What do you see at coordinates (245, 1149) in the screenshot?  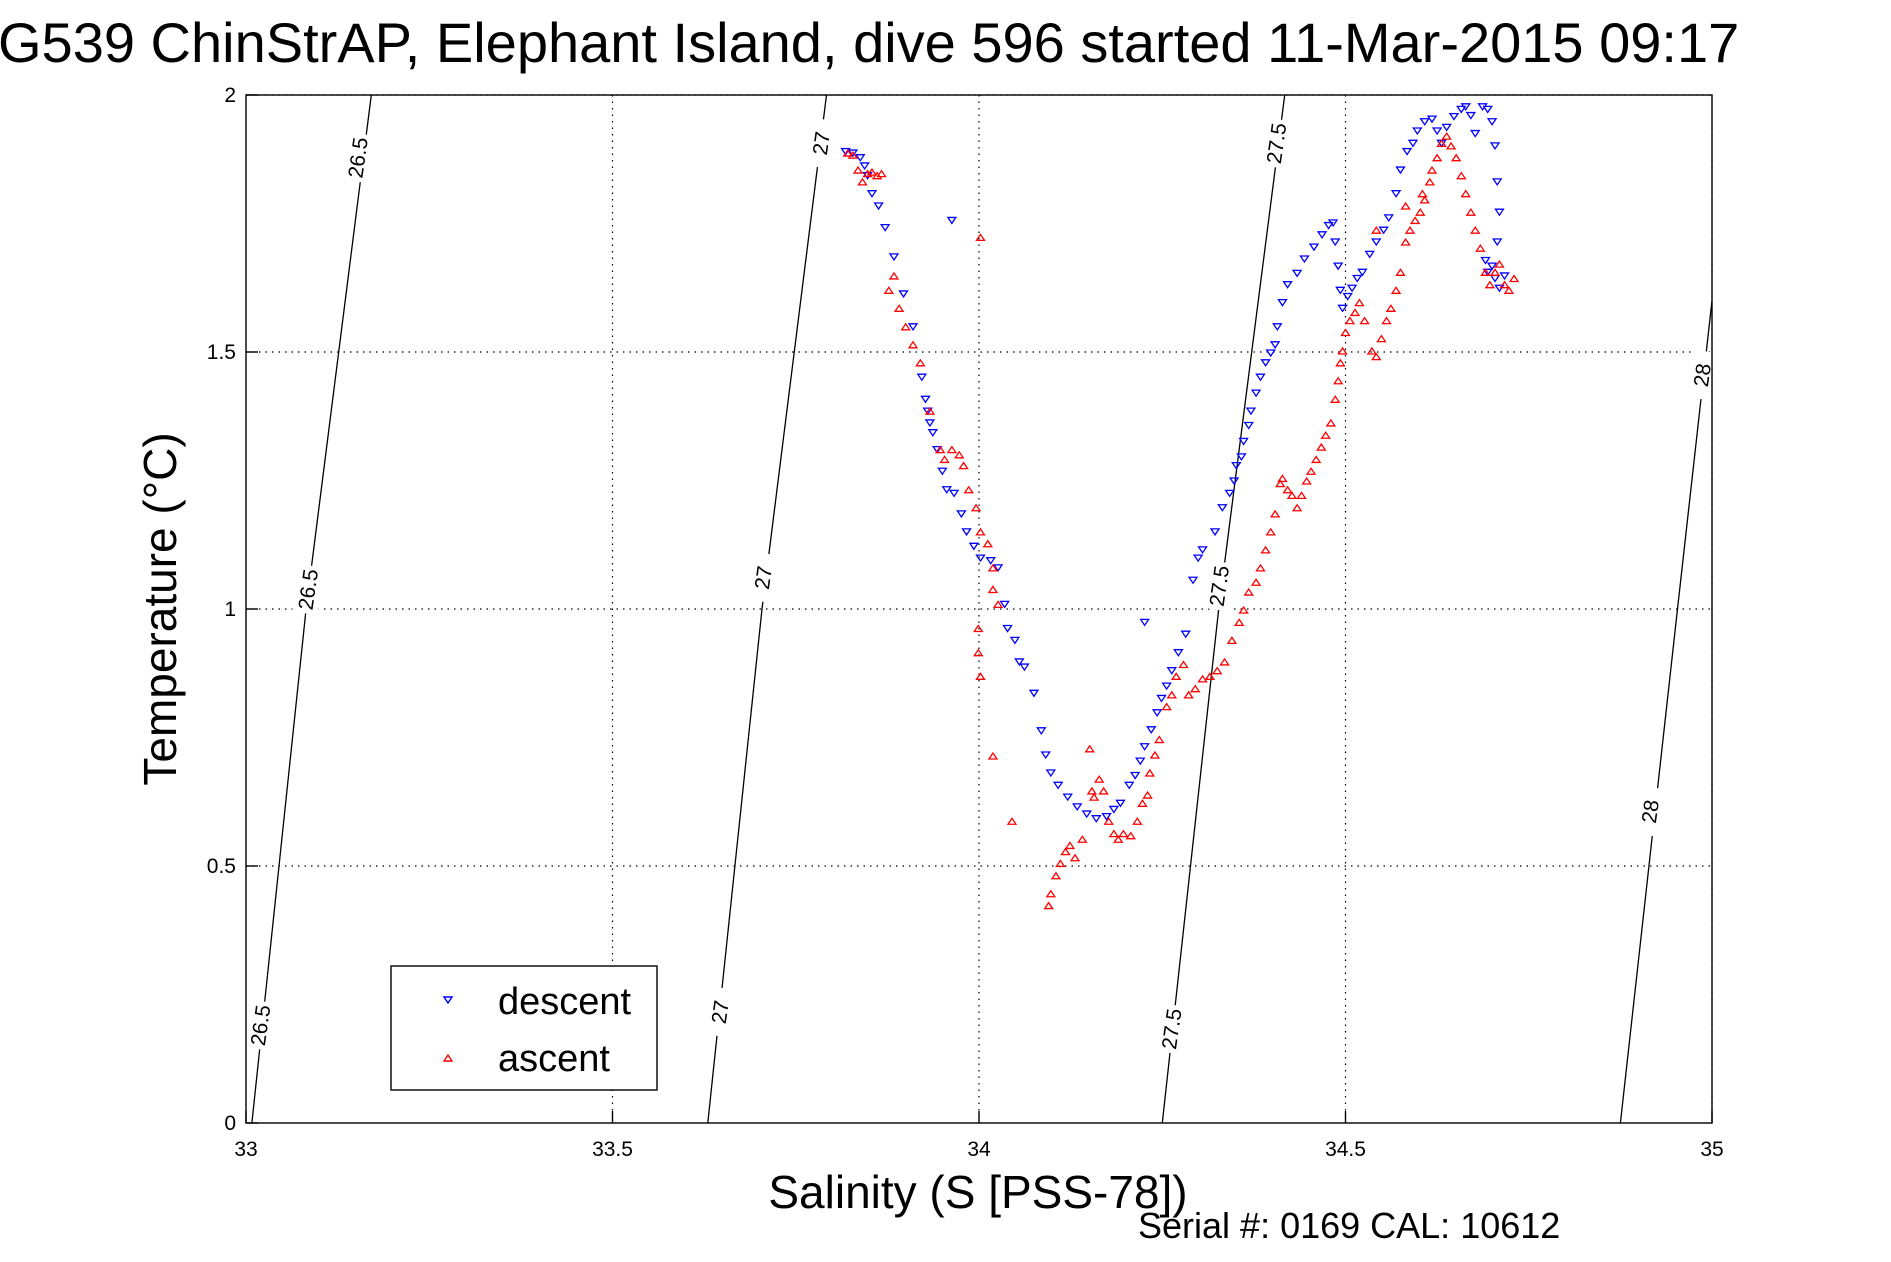 I see `x-tick-label: 33` at bounding box center [245, 1149].